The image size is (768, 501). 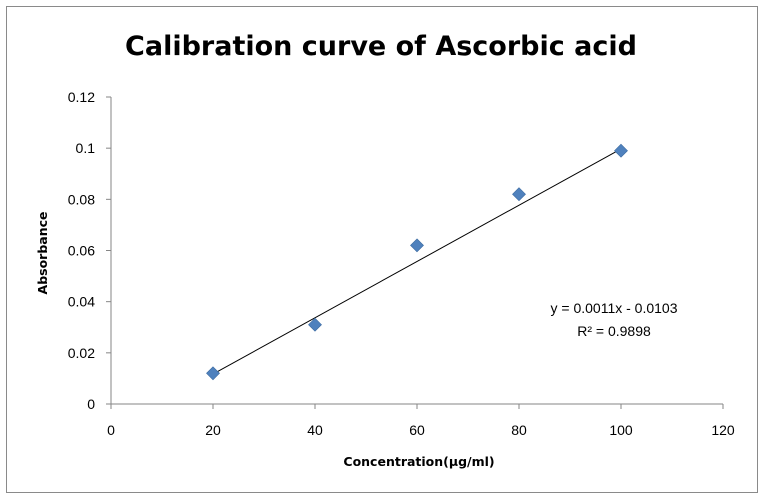 I want to click on x-axis-title: Concentration(µg/ml), so click(x=418, y=461).